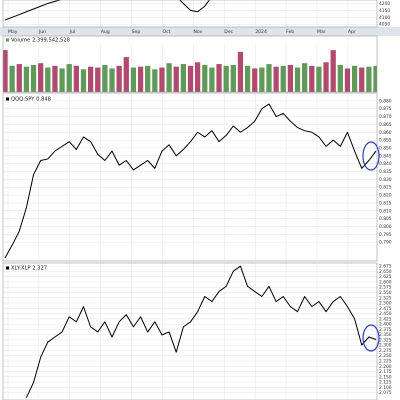 The width and height of the screenshot is (400, 400). I want to click on y-tick-label: 0.805, so click(385, 219).